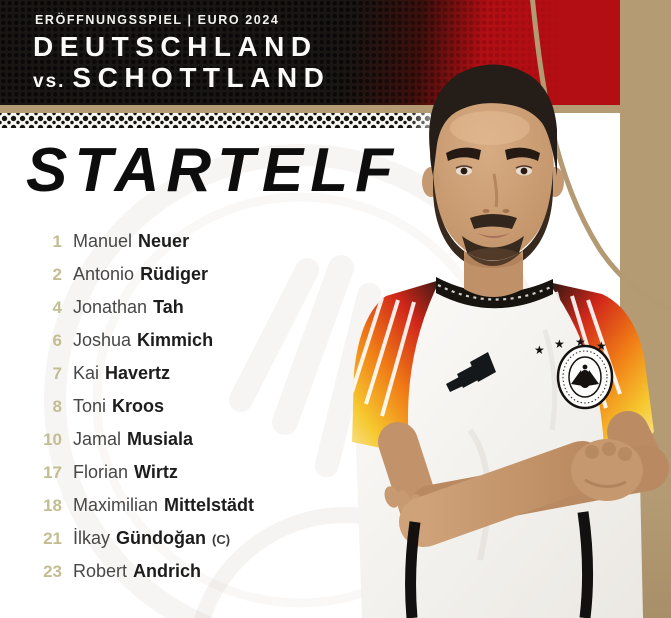  I want to click on player-last-name: Neuer, so click(164, 241).